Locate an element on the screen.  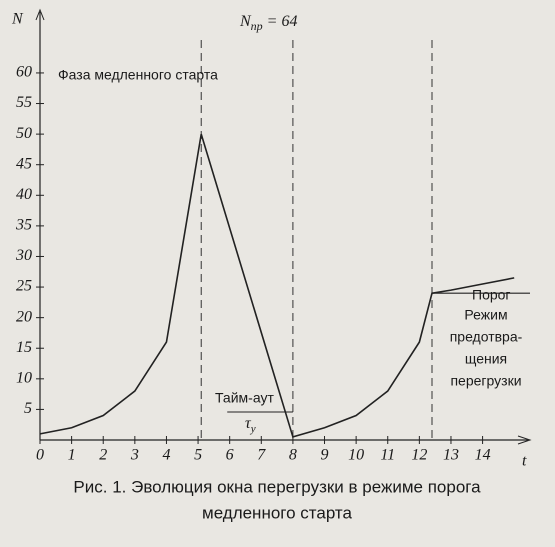
x-tick-label: 7 is located at coordinates (261, 455).